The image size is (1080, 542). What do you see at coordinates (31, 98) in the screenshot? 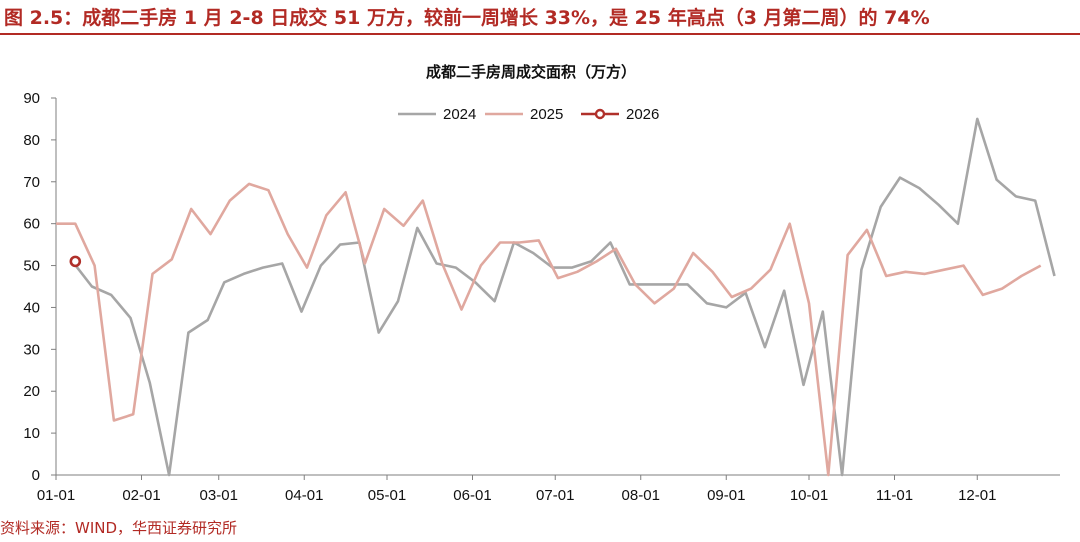
I see `y-tick-label: 90` at bounding box center [31, 98].